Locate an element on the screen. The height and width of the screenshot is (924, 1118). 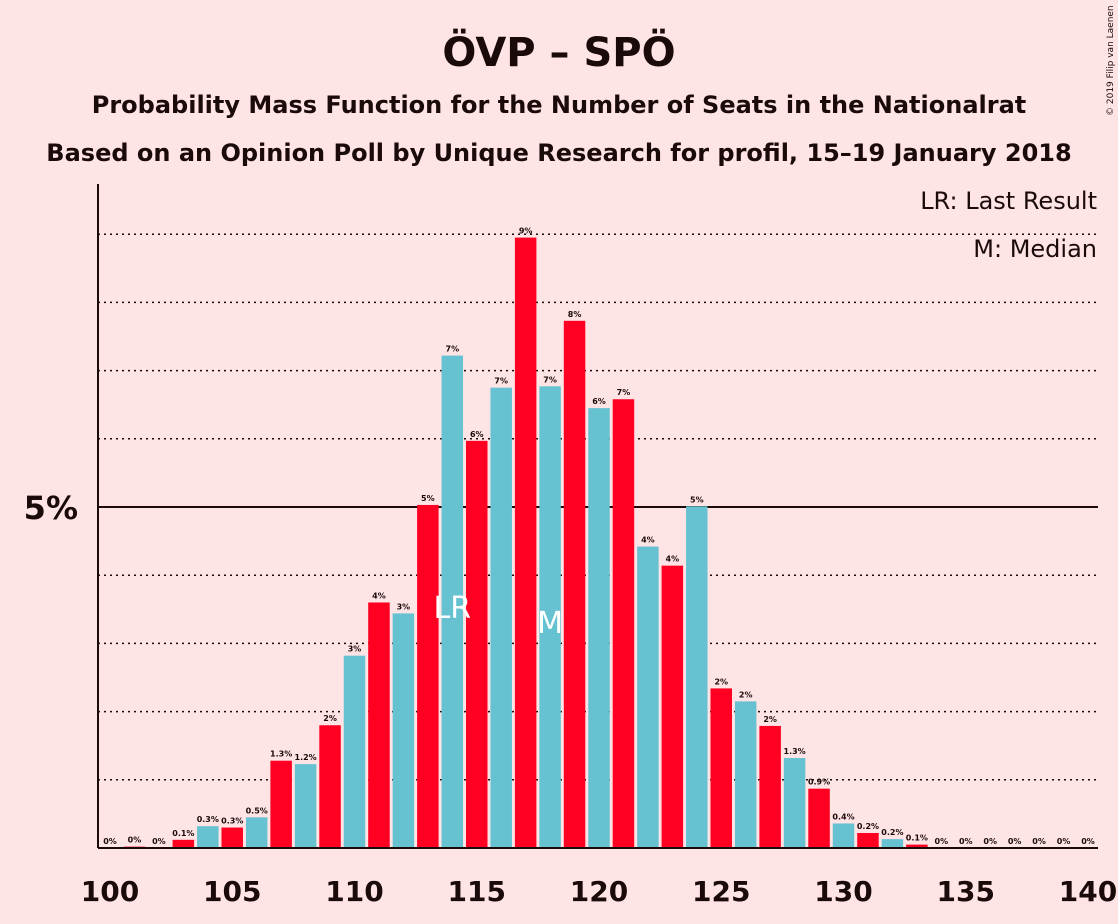
x-tick-labels: 100 105 110 115 120 125 130 135 140 is located at coordinates (599, 891).